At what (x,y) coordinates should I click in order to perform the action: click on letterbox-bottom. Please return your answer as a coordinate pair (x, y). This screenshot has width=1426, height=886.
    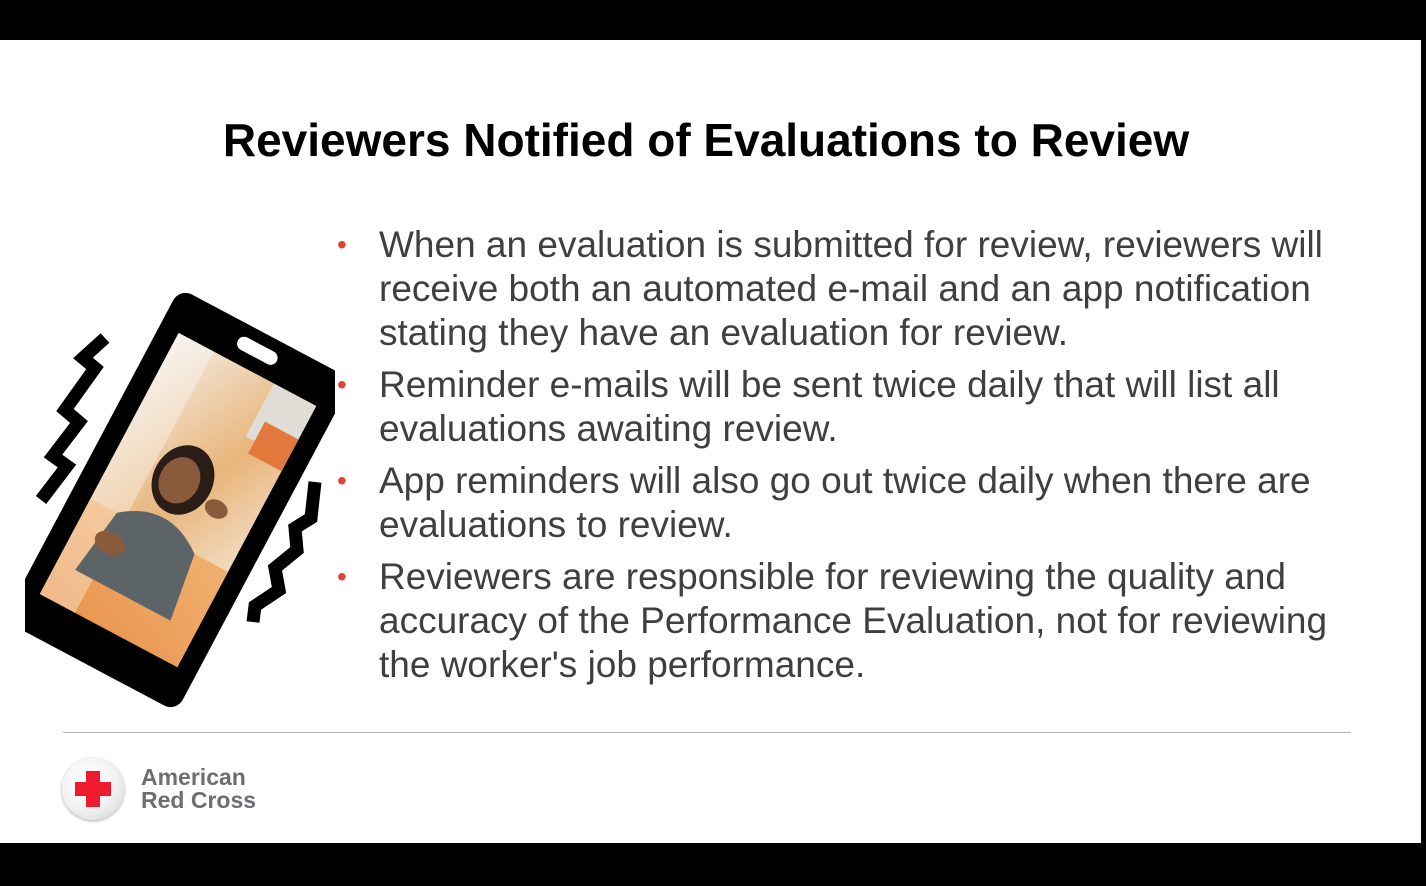
    Looking at the image, I should click on (713, 864).